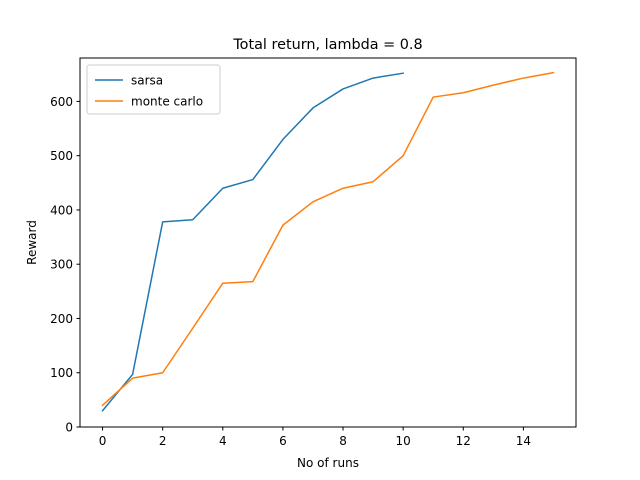 Image resolution: width=640 pixels, height=480 pixels. What do you see at coordinates (103, 441) in the screenshot?
I see `x-tick-label: 0` at bounding box center [103, 441].